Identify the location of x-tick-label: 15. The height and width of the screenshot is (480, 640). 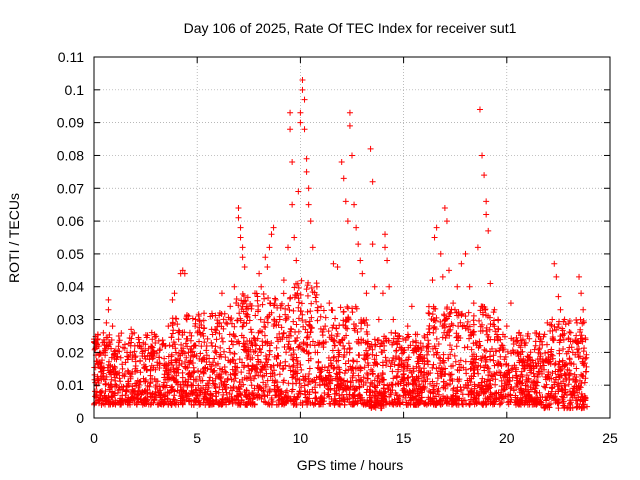
(404, 438).